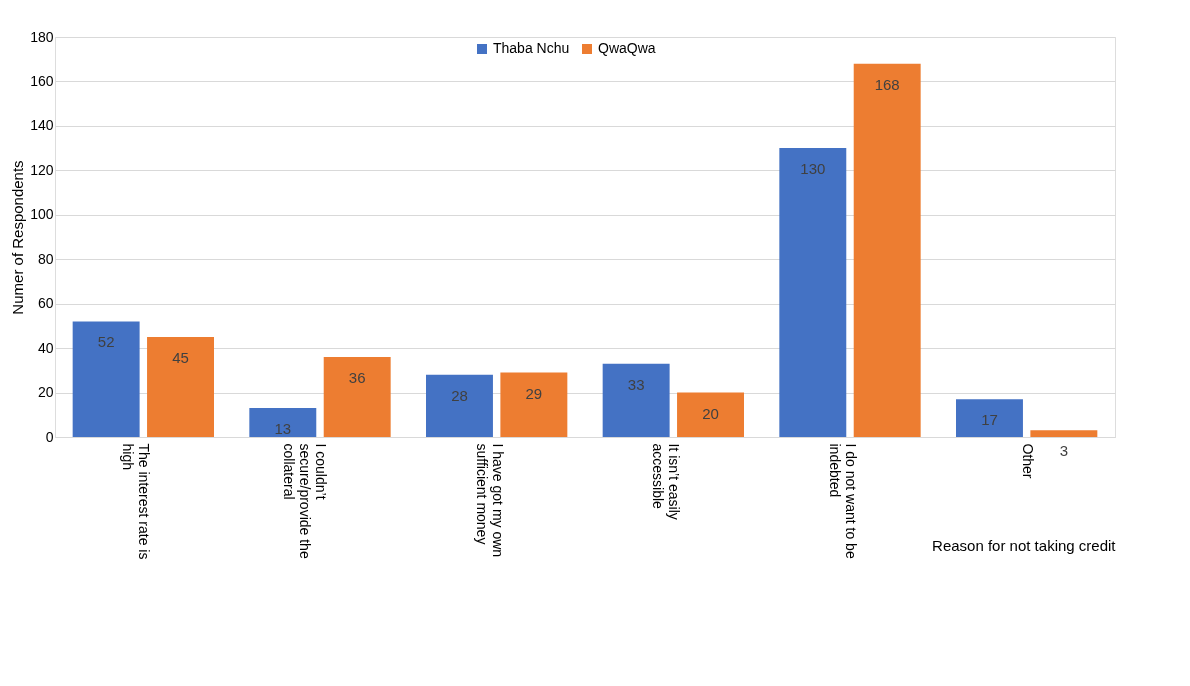 The width and height of the screenshot is (1190, 686). I want to click on x-tick-label: Other, so click(1027, 461).